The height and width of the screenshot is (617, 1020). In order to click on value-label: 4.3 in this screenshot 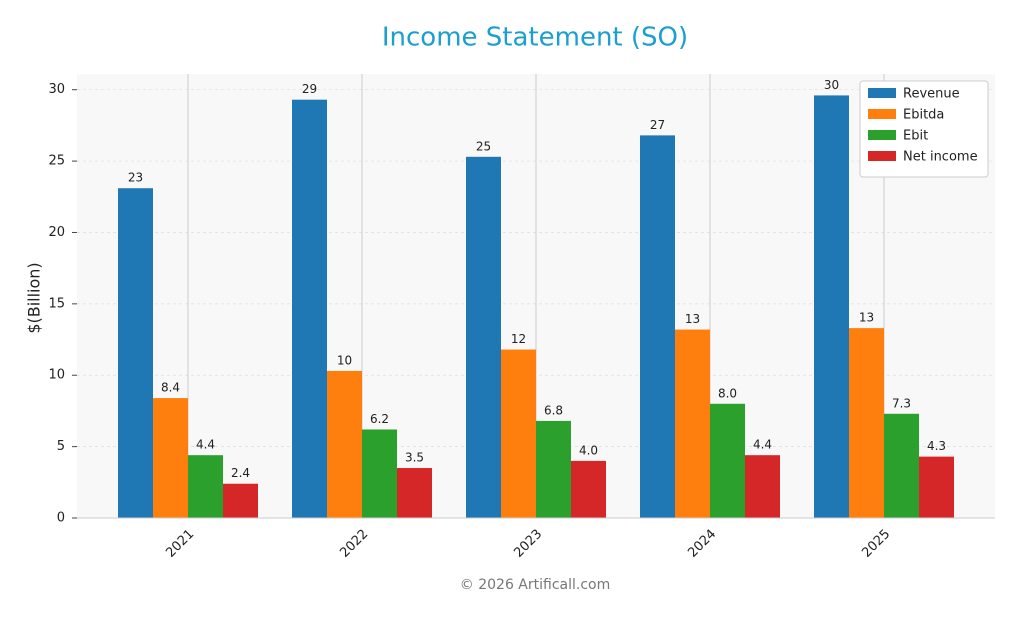, I will do `click(936, 446)`.